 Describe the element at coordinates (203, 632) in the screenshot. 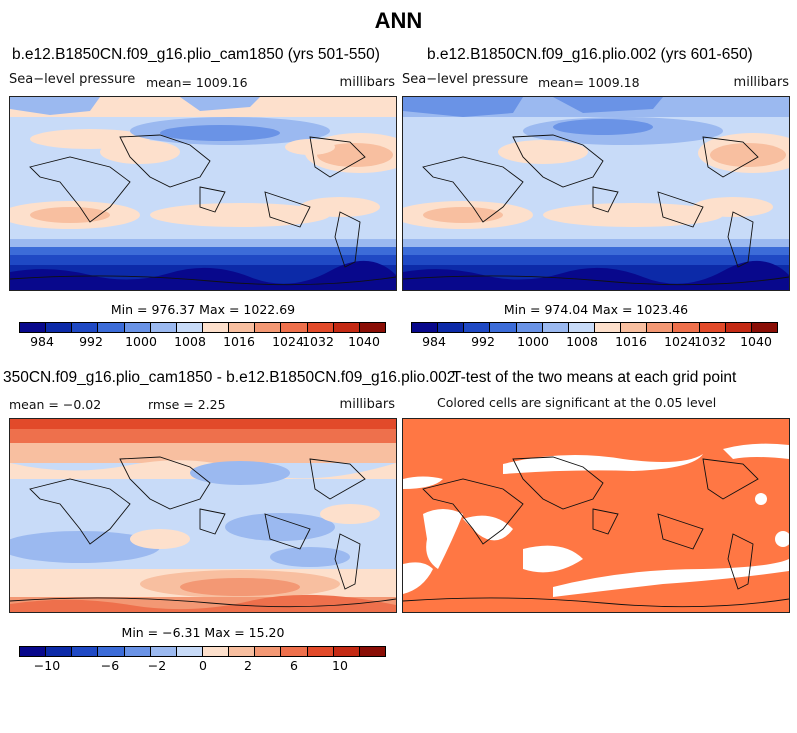

I see `panel-c-minmax: Min = −6.31 Max = 15.20` at that location.